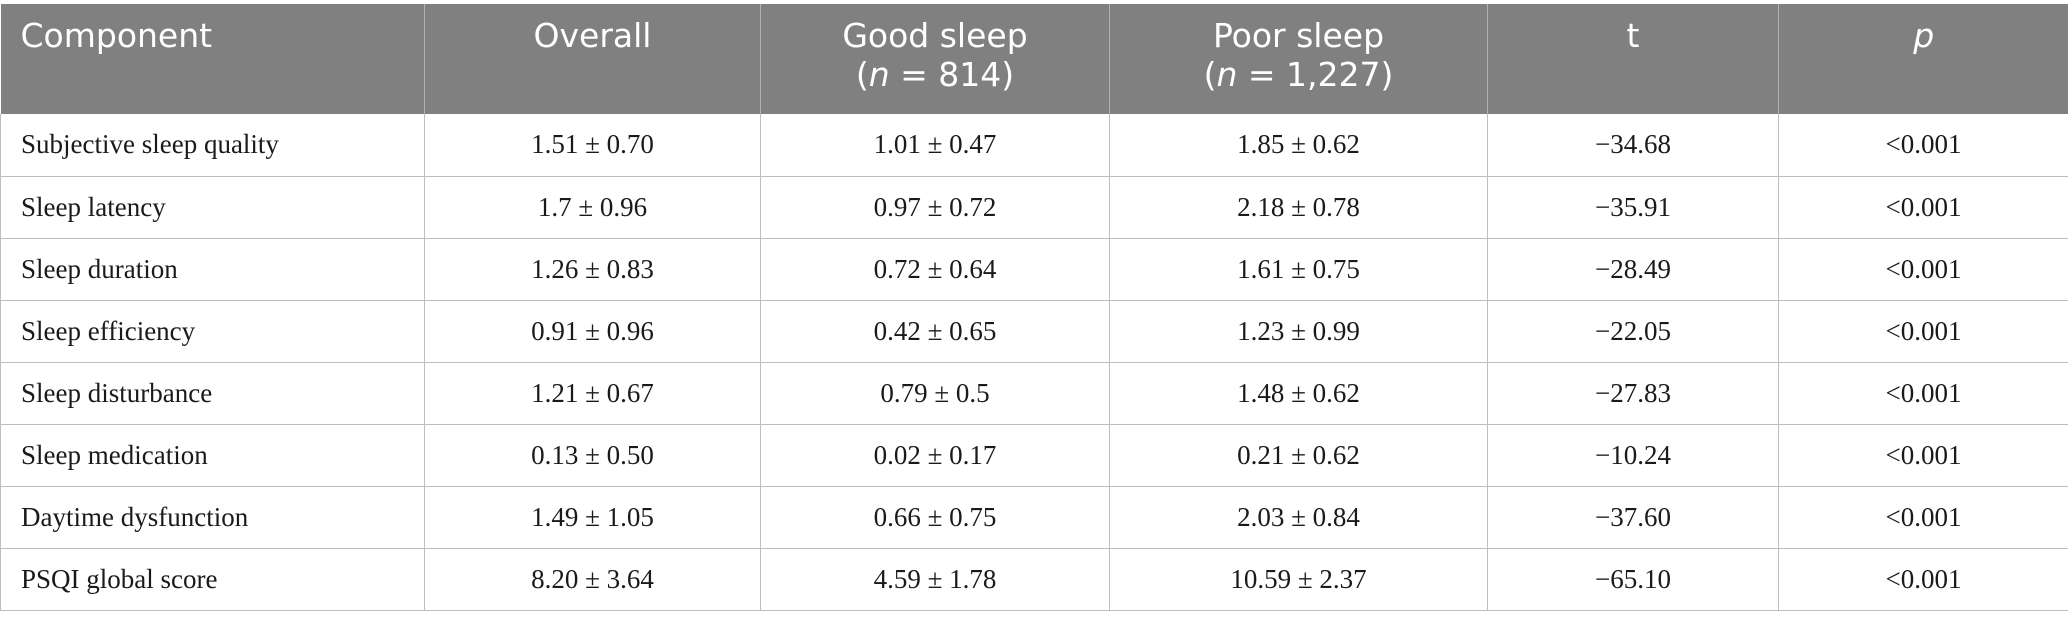 Image resolution: width=2068 pixels, height=629 pixels. What do you see at coordinates (212, 393) in the screenshot?
I see `cell-component: Sleep disturbance` at bounding box center [212, 393].